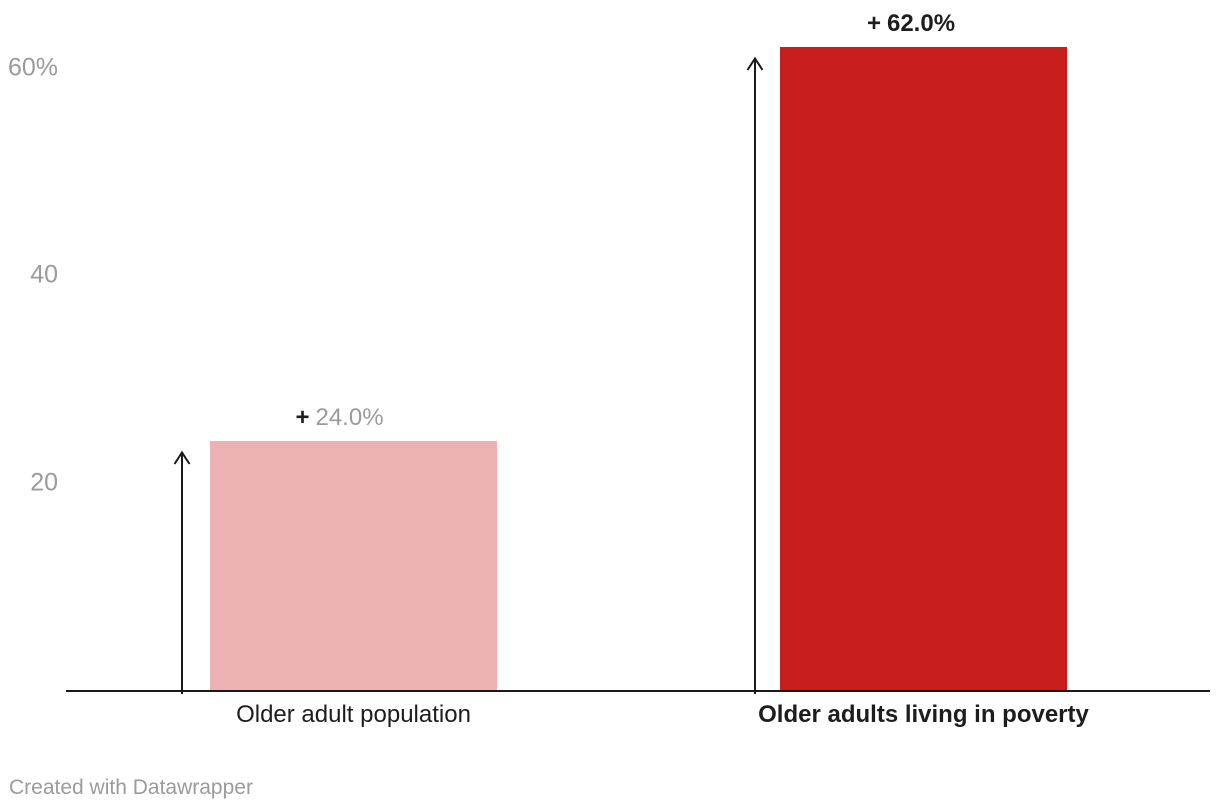  I want to click on value-label: +62.0%, so click(911, 24).